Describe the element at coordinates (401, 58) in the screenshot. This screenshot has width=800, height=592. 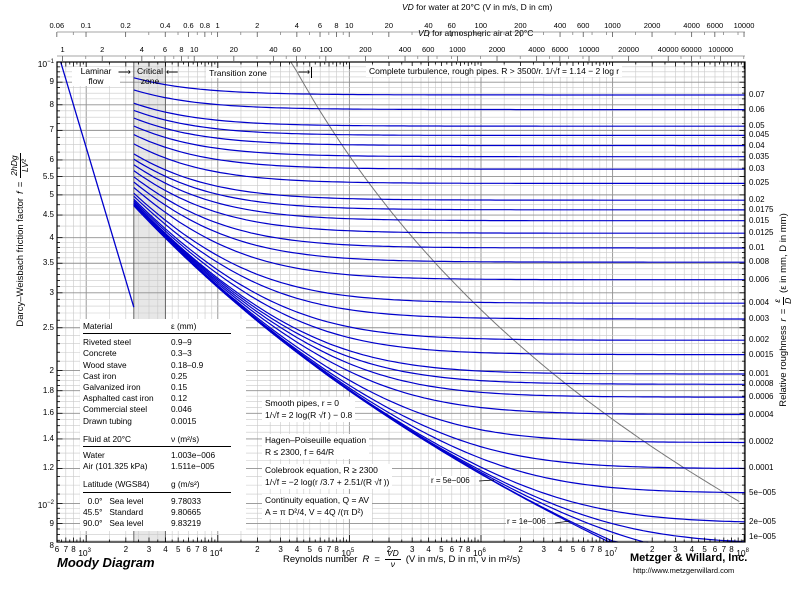
I see `air-scale` at that location.